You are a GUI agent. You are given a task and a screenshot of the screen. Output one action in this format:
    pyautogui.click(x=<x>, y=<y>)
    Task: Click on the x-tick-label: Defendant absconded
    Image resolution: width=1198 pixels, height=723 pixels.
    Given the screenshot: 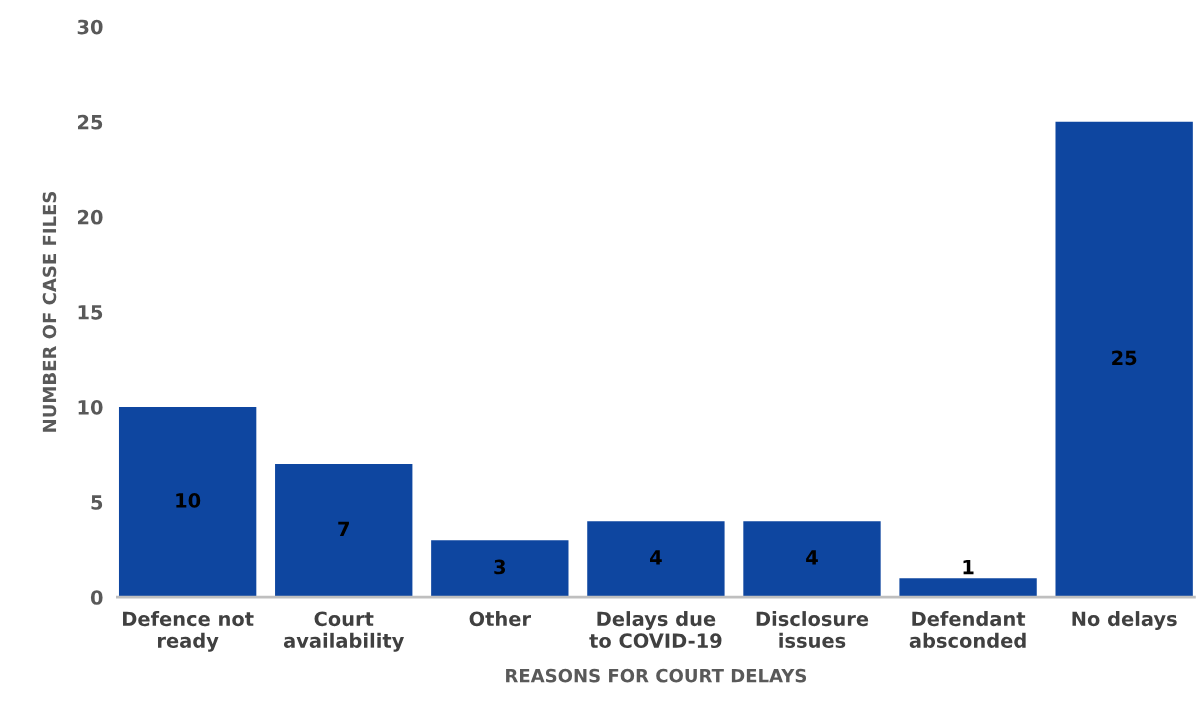 What is the action you would take?
    pyautogui.click(x=967, y=629)
    